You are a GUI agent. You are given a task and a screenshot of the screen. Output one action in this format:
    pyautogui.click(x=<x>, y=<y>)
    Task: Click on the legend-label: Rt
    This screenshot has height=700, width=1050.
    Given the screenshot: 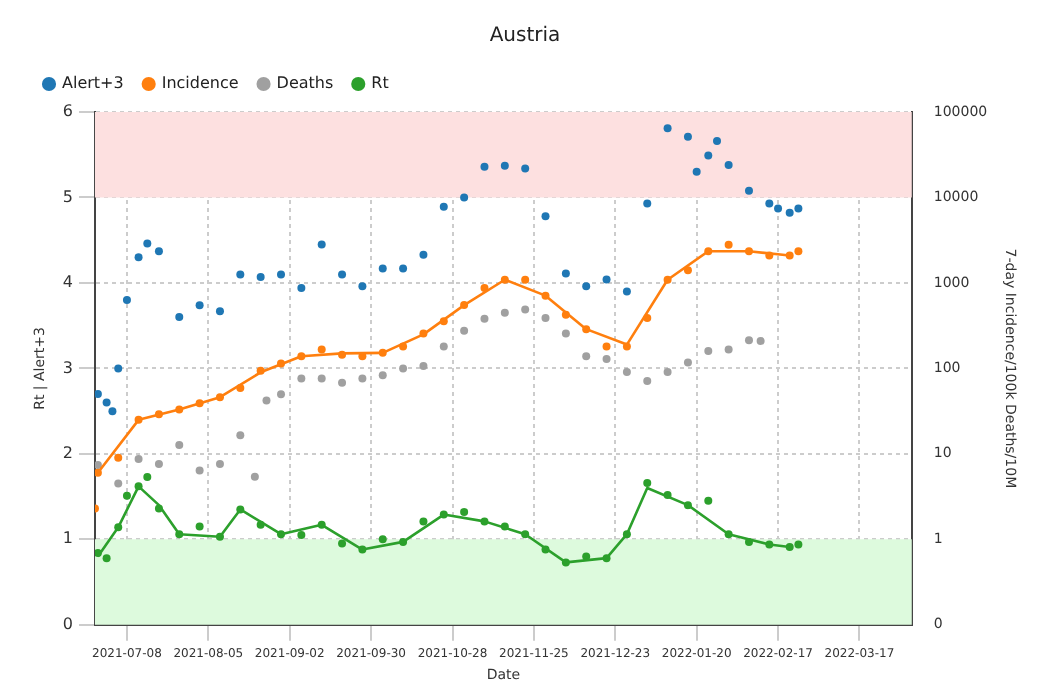 What is the action you would take?
    pyautogui.click(x=380, y=83)
    